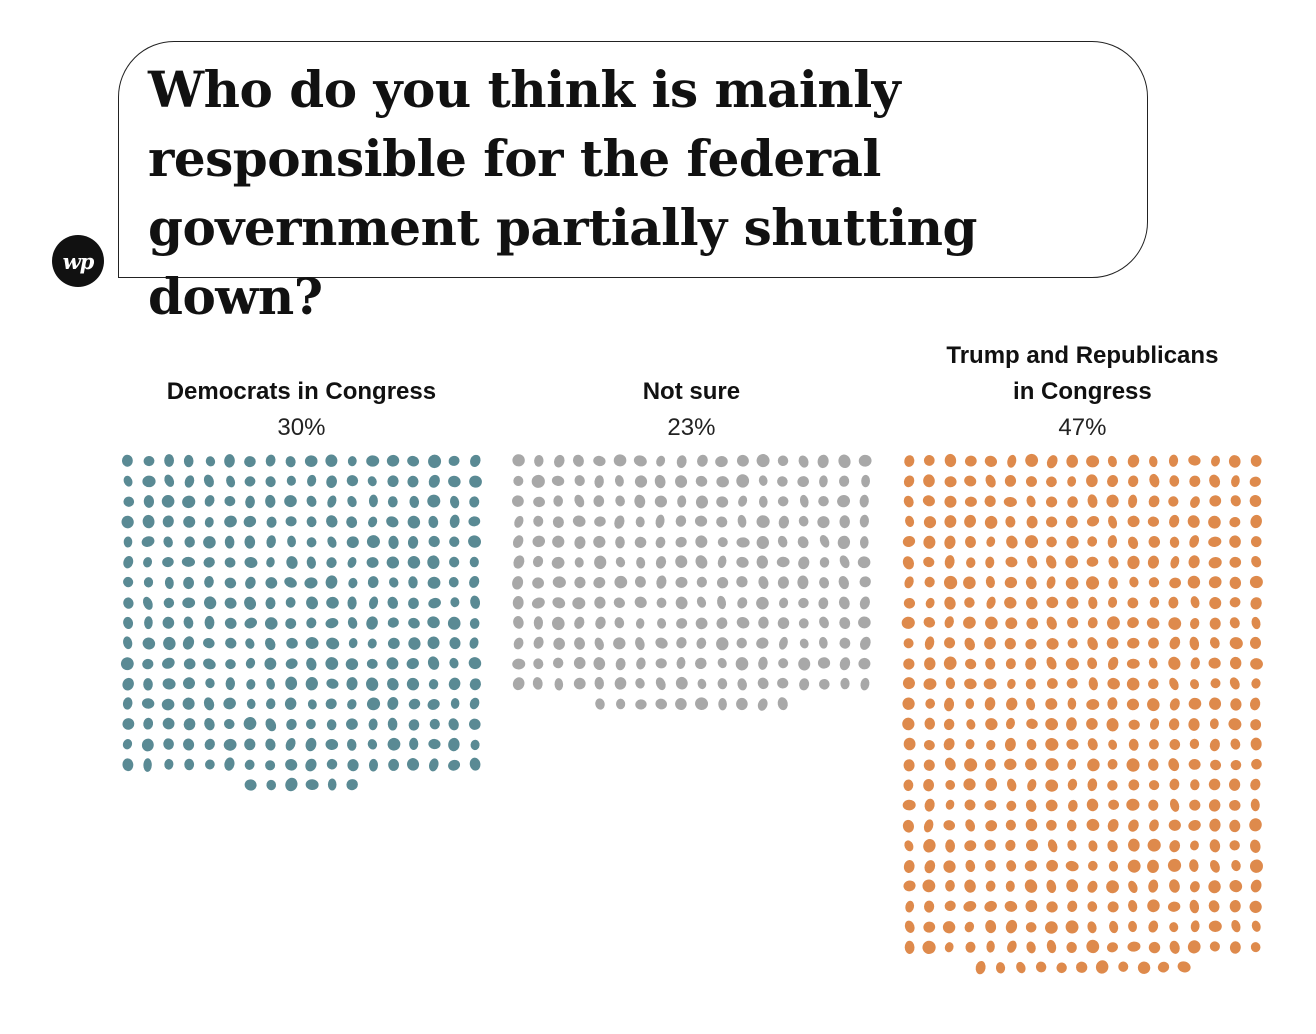 This screenshot has width=1316, height=1034. What do you see at coordinates (1082, 714) in the screenshot?
I see `dot-group` at bounding box center [1082, 714].